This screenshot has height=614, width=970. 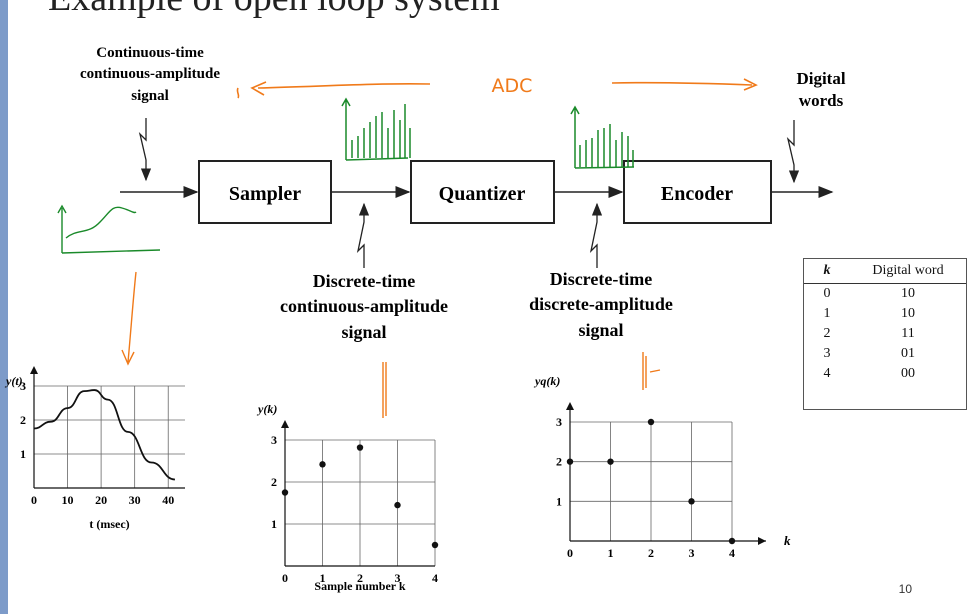 What do you see at coordinates (381, 131) in the screenshot?
I see `sampled-sketch-pulses` at bounding box center [381, 131].